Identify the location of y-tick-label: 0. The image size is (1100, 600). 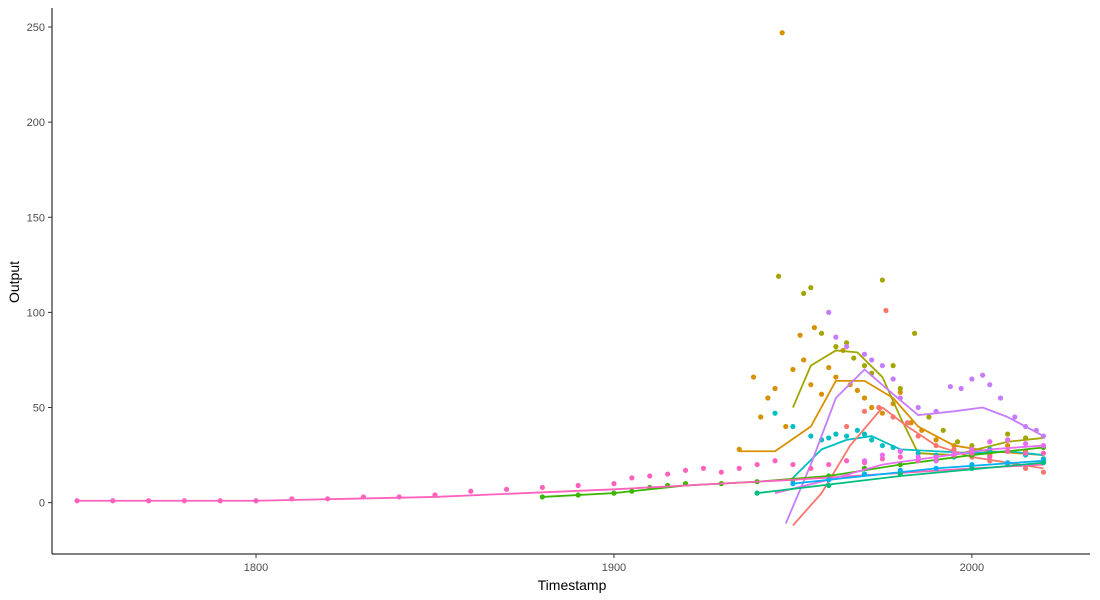
(42, 504).